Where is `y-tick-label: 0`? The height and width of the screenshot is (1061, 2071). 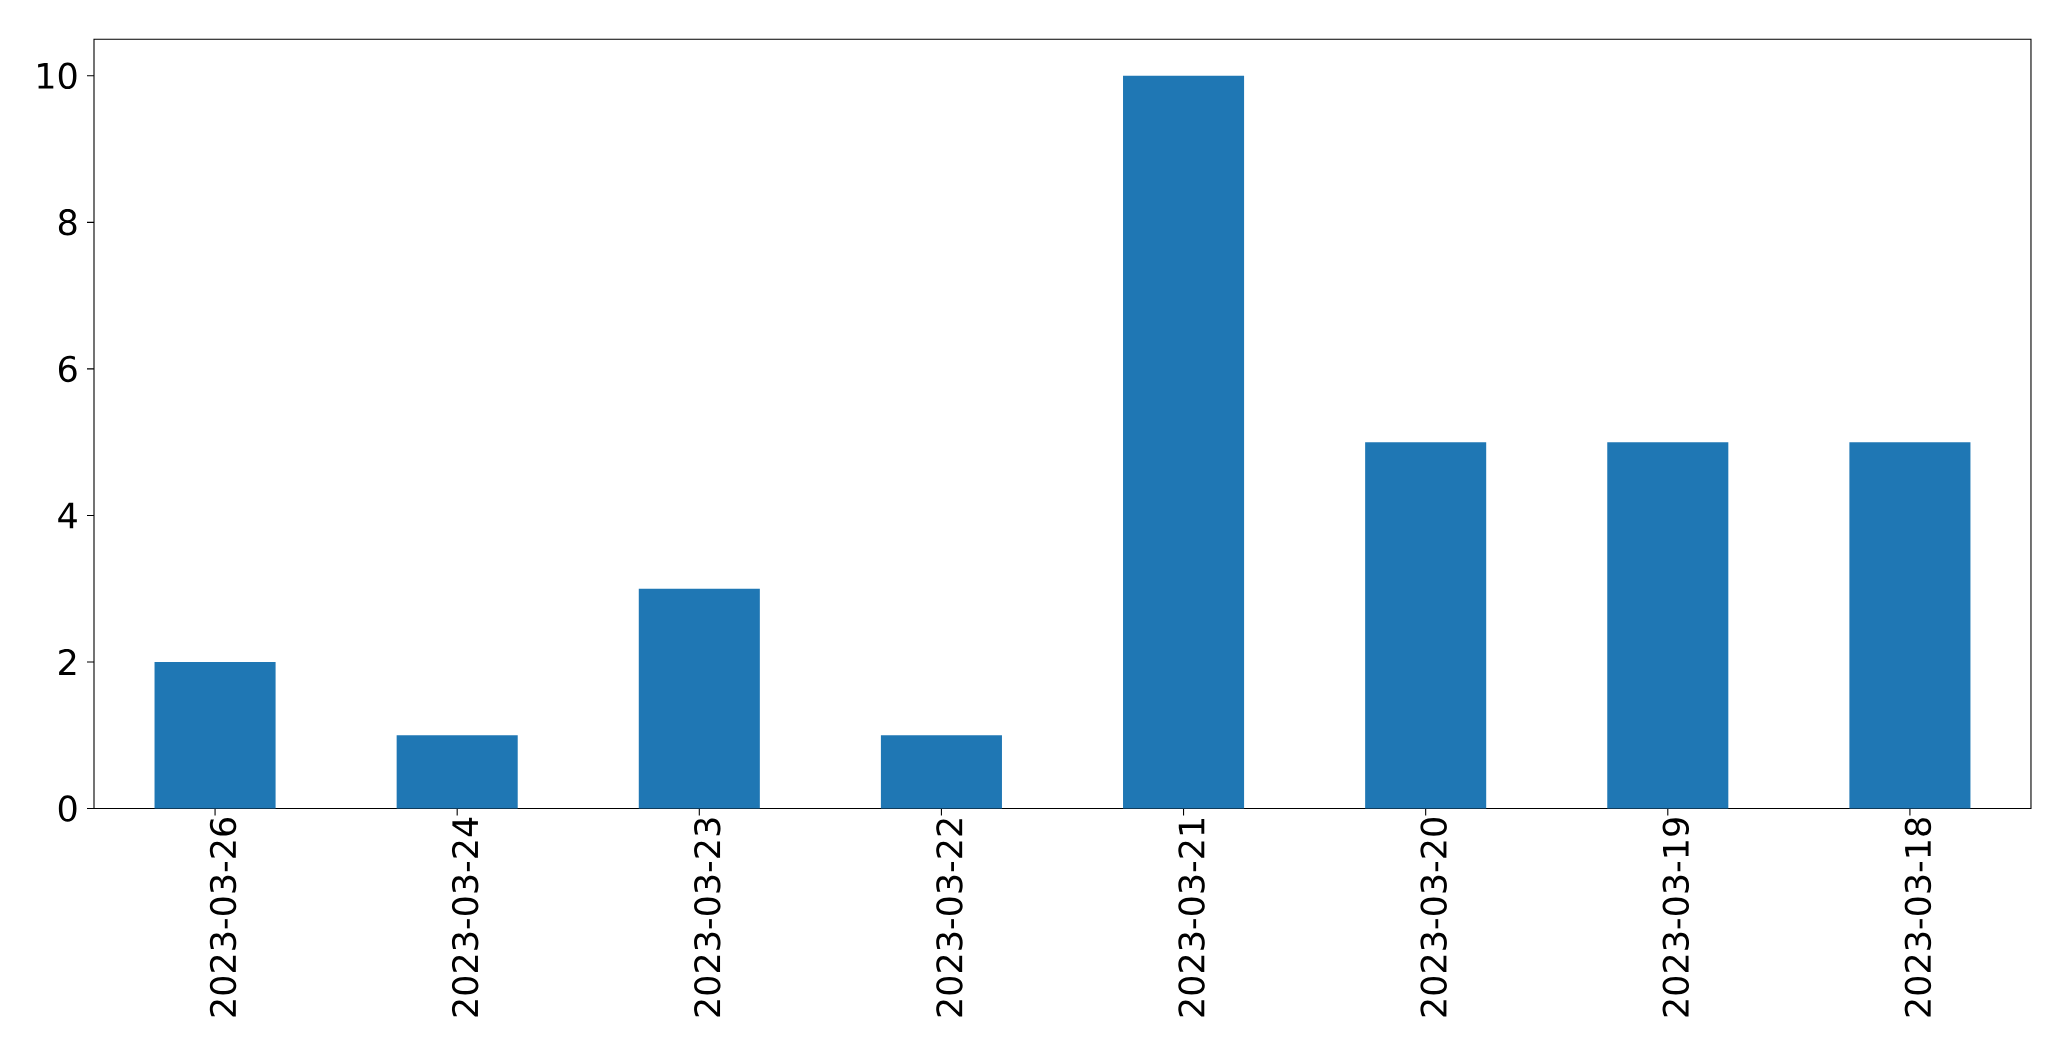 y-tick-label: 0 is located at coordinates (67, 808).